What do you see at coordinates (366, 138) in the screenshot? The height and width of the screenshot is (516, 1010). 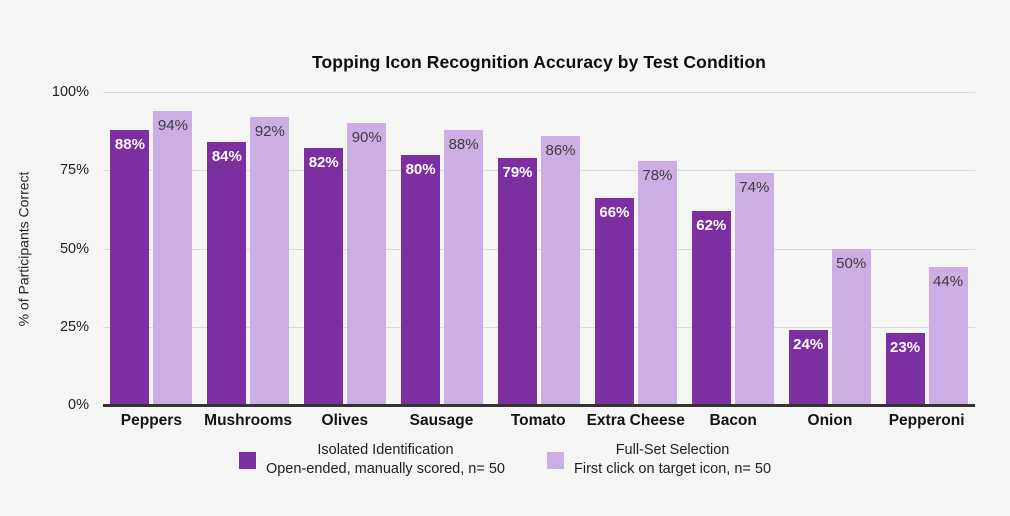 I see `bar-value-label: 90%` at bounding box center [366, 138].